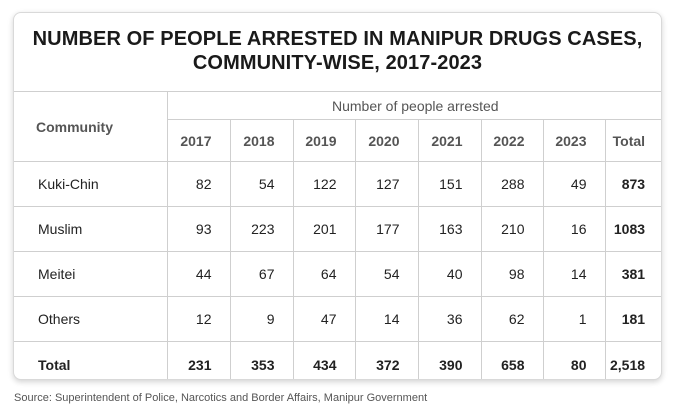 Image resolution: width=679 pixels, height=419 pixels. What do you see at coordinates (632, 360) in the screenshot?
I see `grand-total-cell: 2,518` at bounding box center [632, 360].